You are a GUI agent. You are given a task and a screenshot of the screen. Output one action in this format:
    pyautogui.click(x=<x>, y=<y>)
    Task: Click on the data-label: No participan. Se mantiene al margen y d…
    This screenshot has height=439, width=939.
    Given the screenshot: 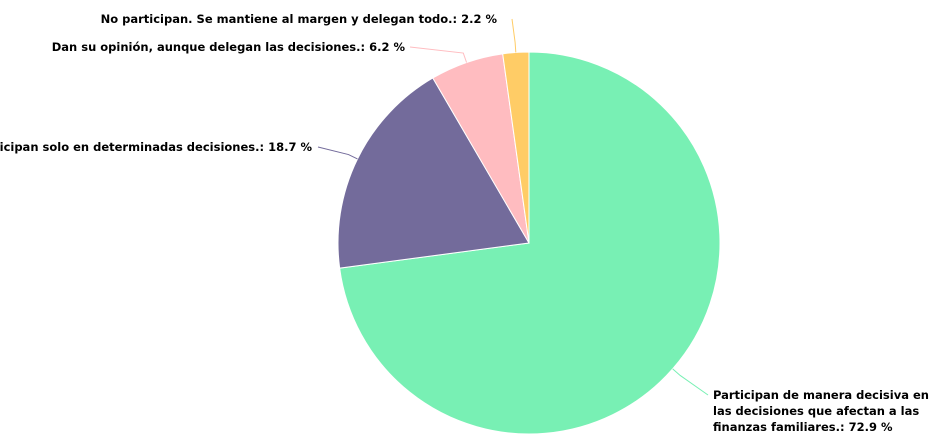 What is the action you would take?
    pyautogui.click(x=299, y=19)
    